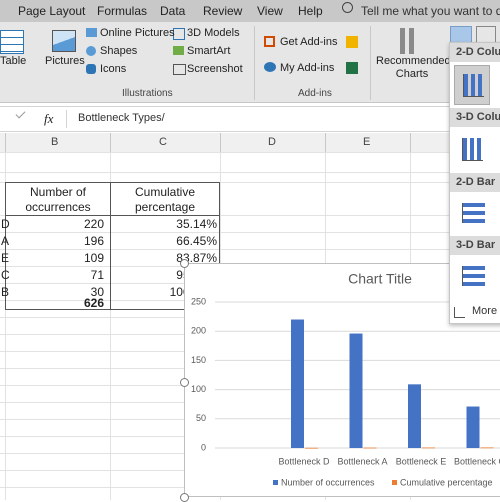 This screenshot has height=502, width=500. What do you see at coordinates (112, 215) in the screenshot?
I see `table-border` at bounding box center [112, 215].